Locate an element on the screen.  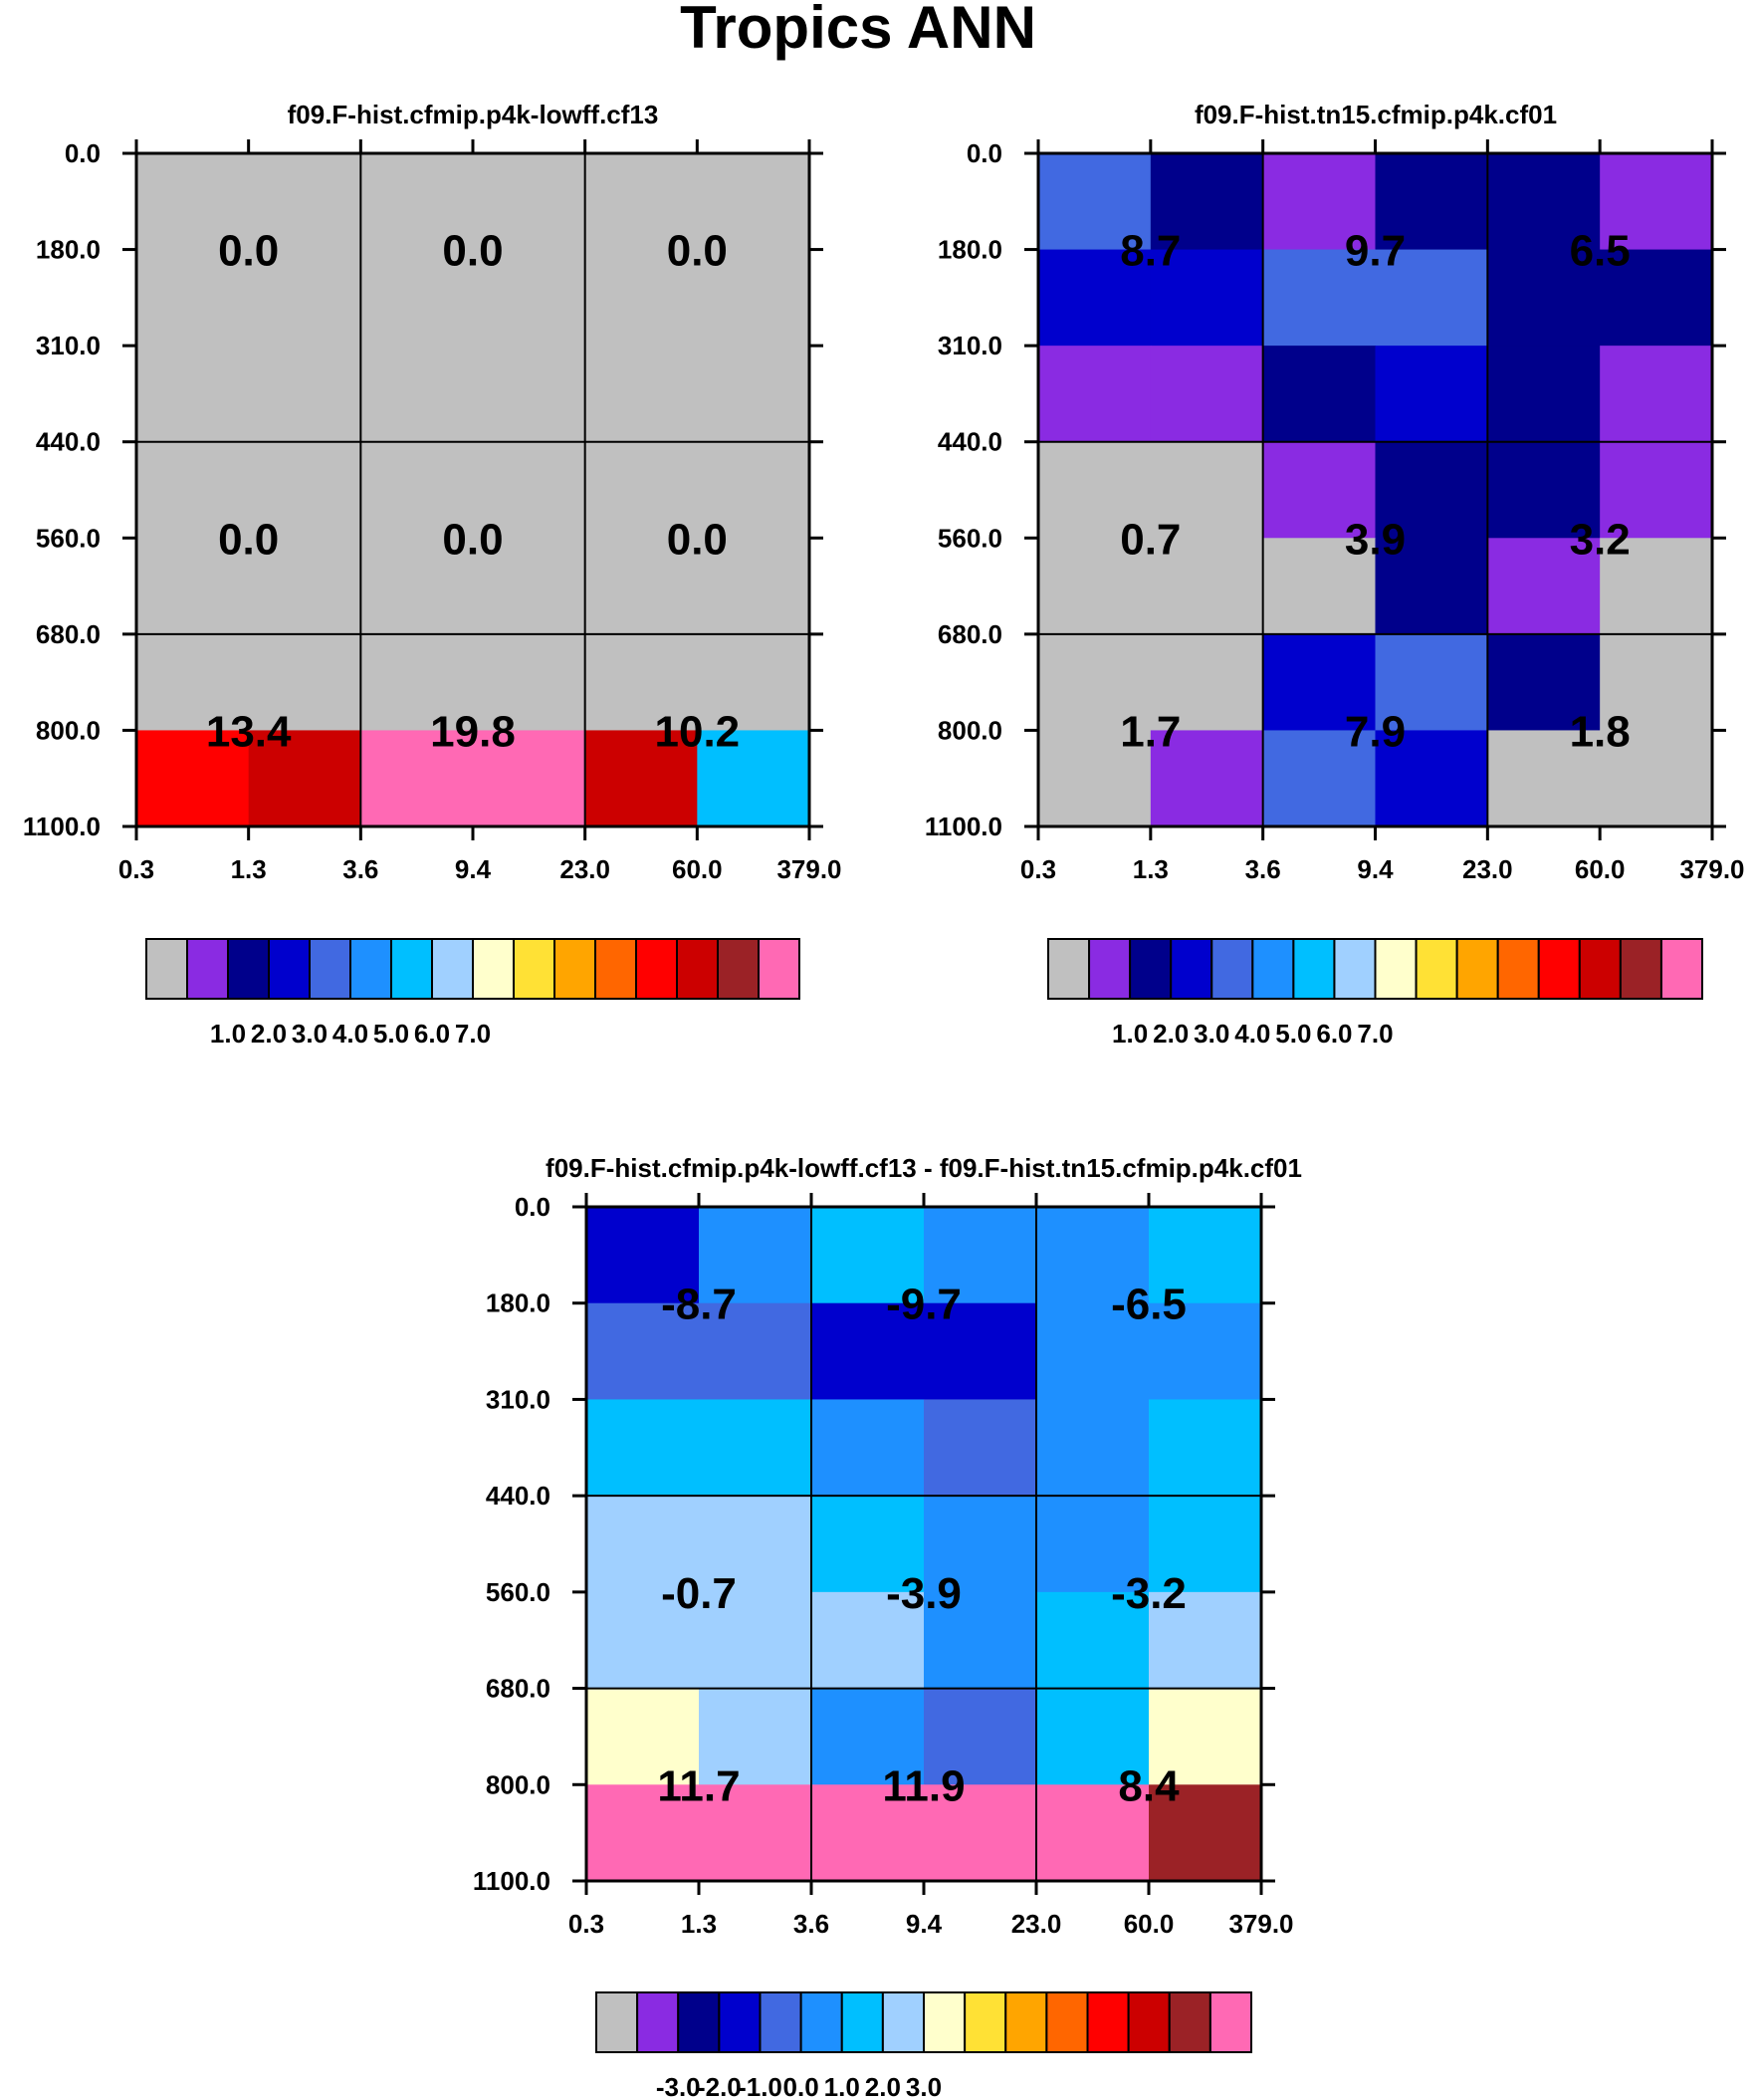
colorbar-label: 6.0 is located at coordinates (1334, 1034).